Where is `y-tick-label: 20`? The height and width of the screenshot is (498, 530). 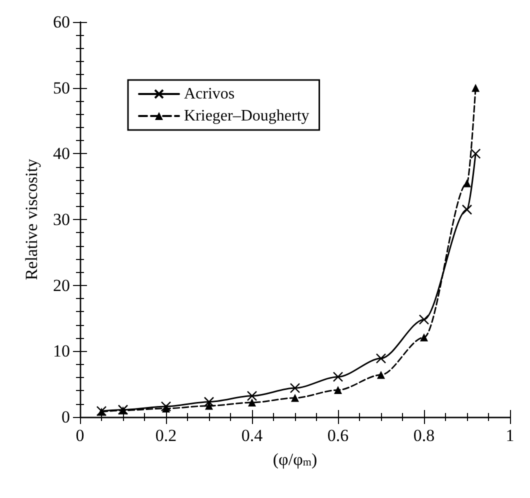
y-tick-label: 20 is located at coordinates (61, 285).